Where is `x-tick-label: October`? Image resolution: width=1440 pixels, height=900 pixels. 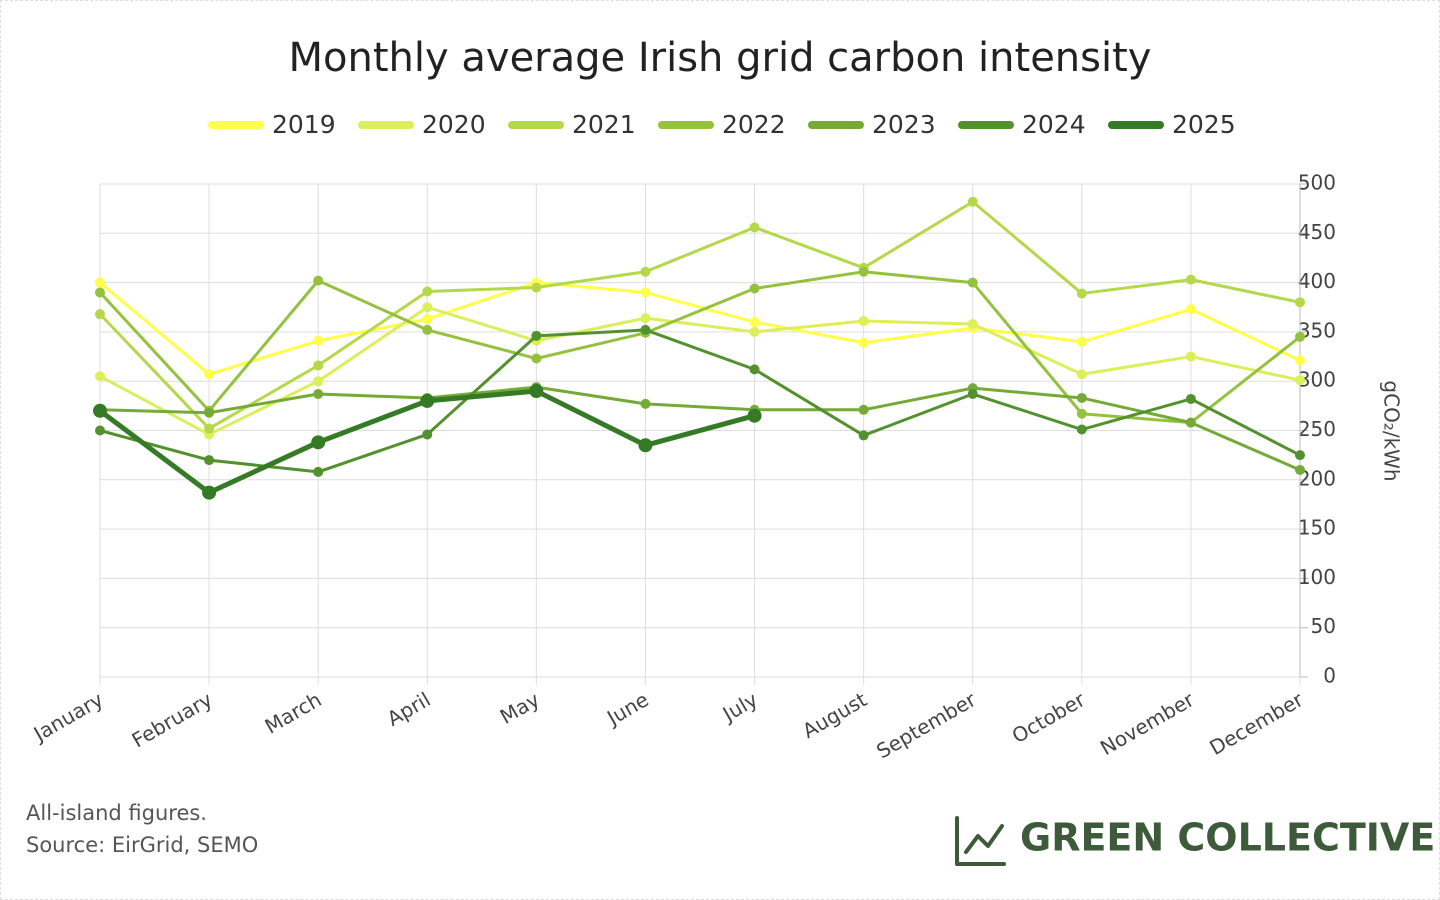
x-tick-label: October is located at coordinates (1049, 717).